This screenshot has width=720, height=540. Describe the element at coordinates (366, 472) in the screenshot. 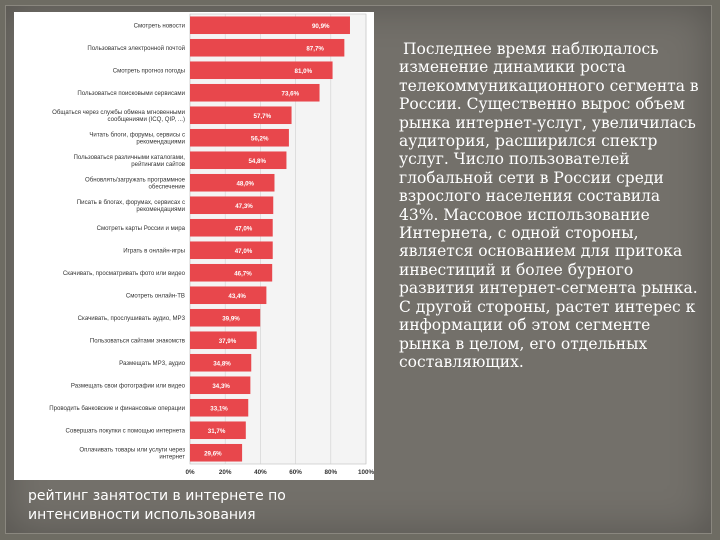

I see `x-tick-label: 100%` at that location.